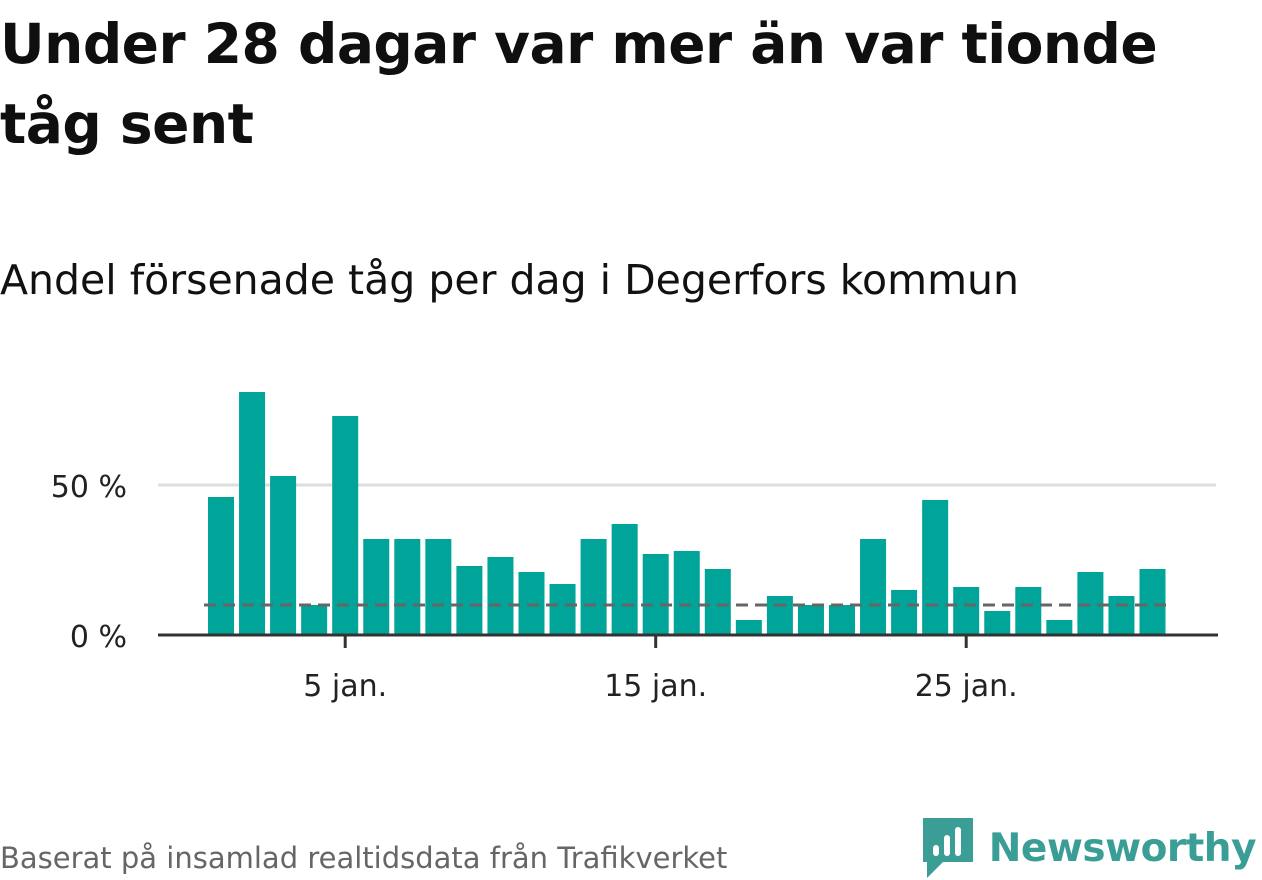 This screenshot has height=880, width=1262. Describe the element at coordinates (655, 686) in the screenshot. I see `x-tick-label: 15 jan.` at that location.